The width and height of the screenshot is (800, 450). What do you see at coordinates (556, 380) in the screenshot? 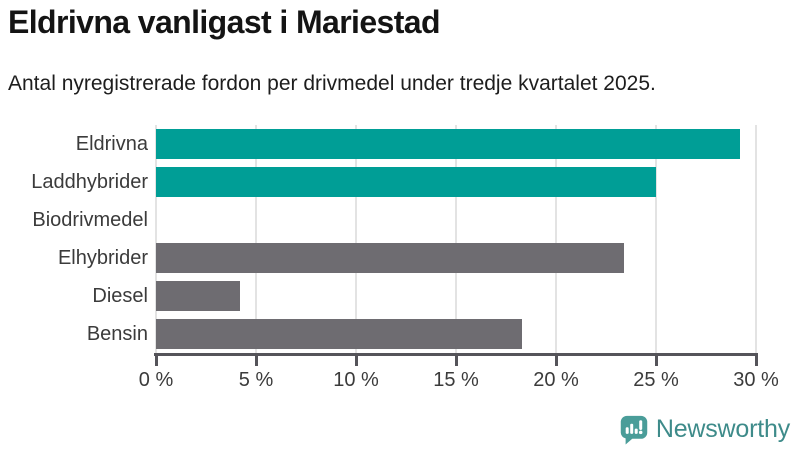
I see `x-axis-tick-label: 20 %` at bounding box center [556, 380].